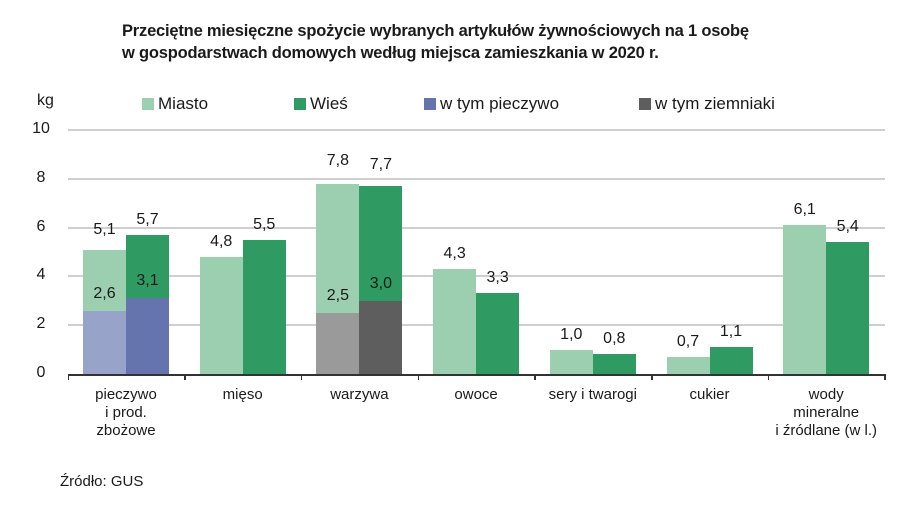 Image resolution: width=909 pixels, height=505 pixels. I want to click on source-note: Źródło: GUS, so click(102, 481).